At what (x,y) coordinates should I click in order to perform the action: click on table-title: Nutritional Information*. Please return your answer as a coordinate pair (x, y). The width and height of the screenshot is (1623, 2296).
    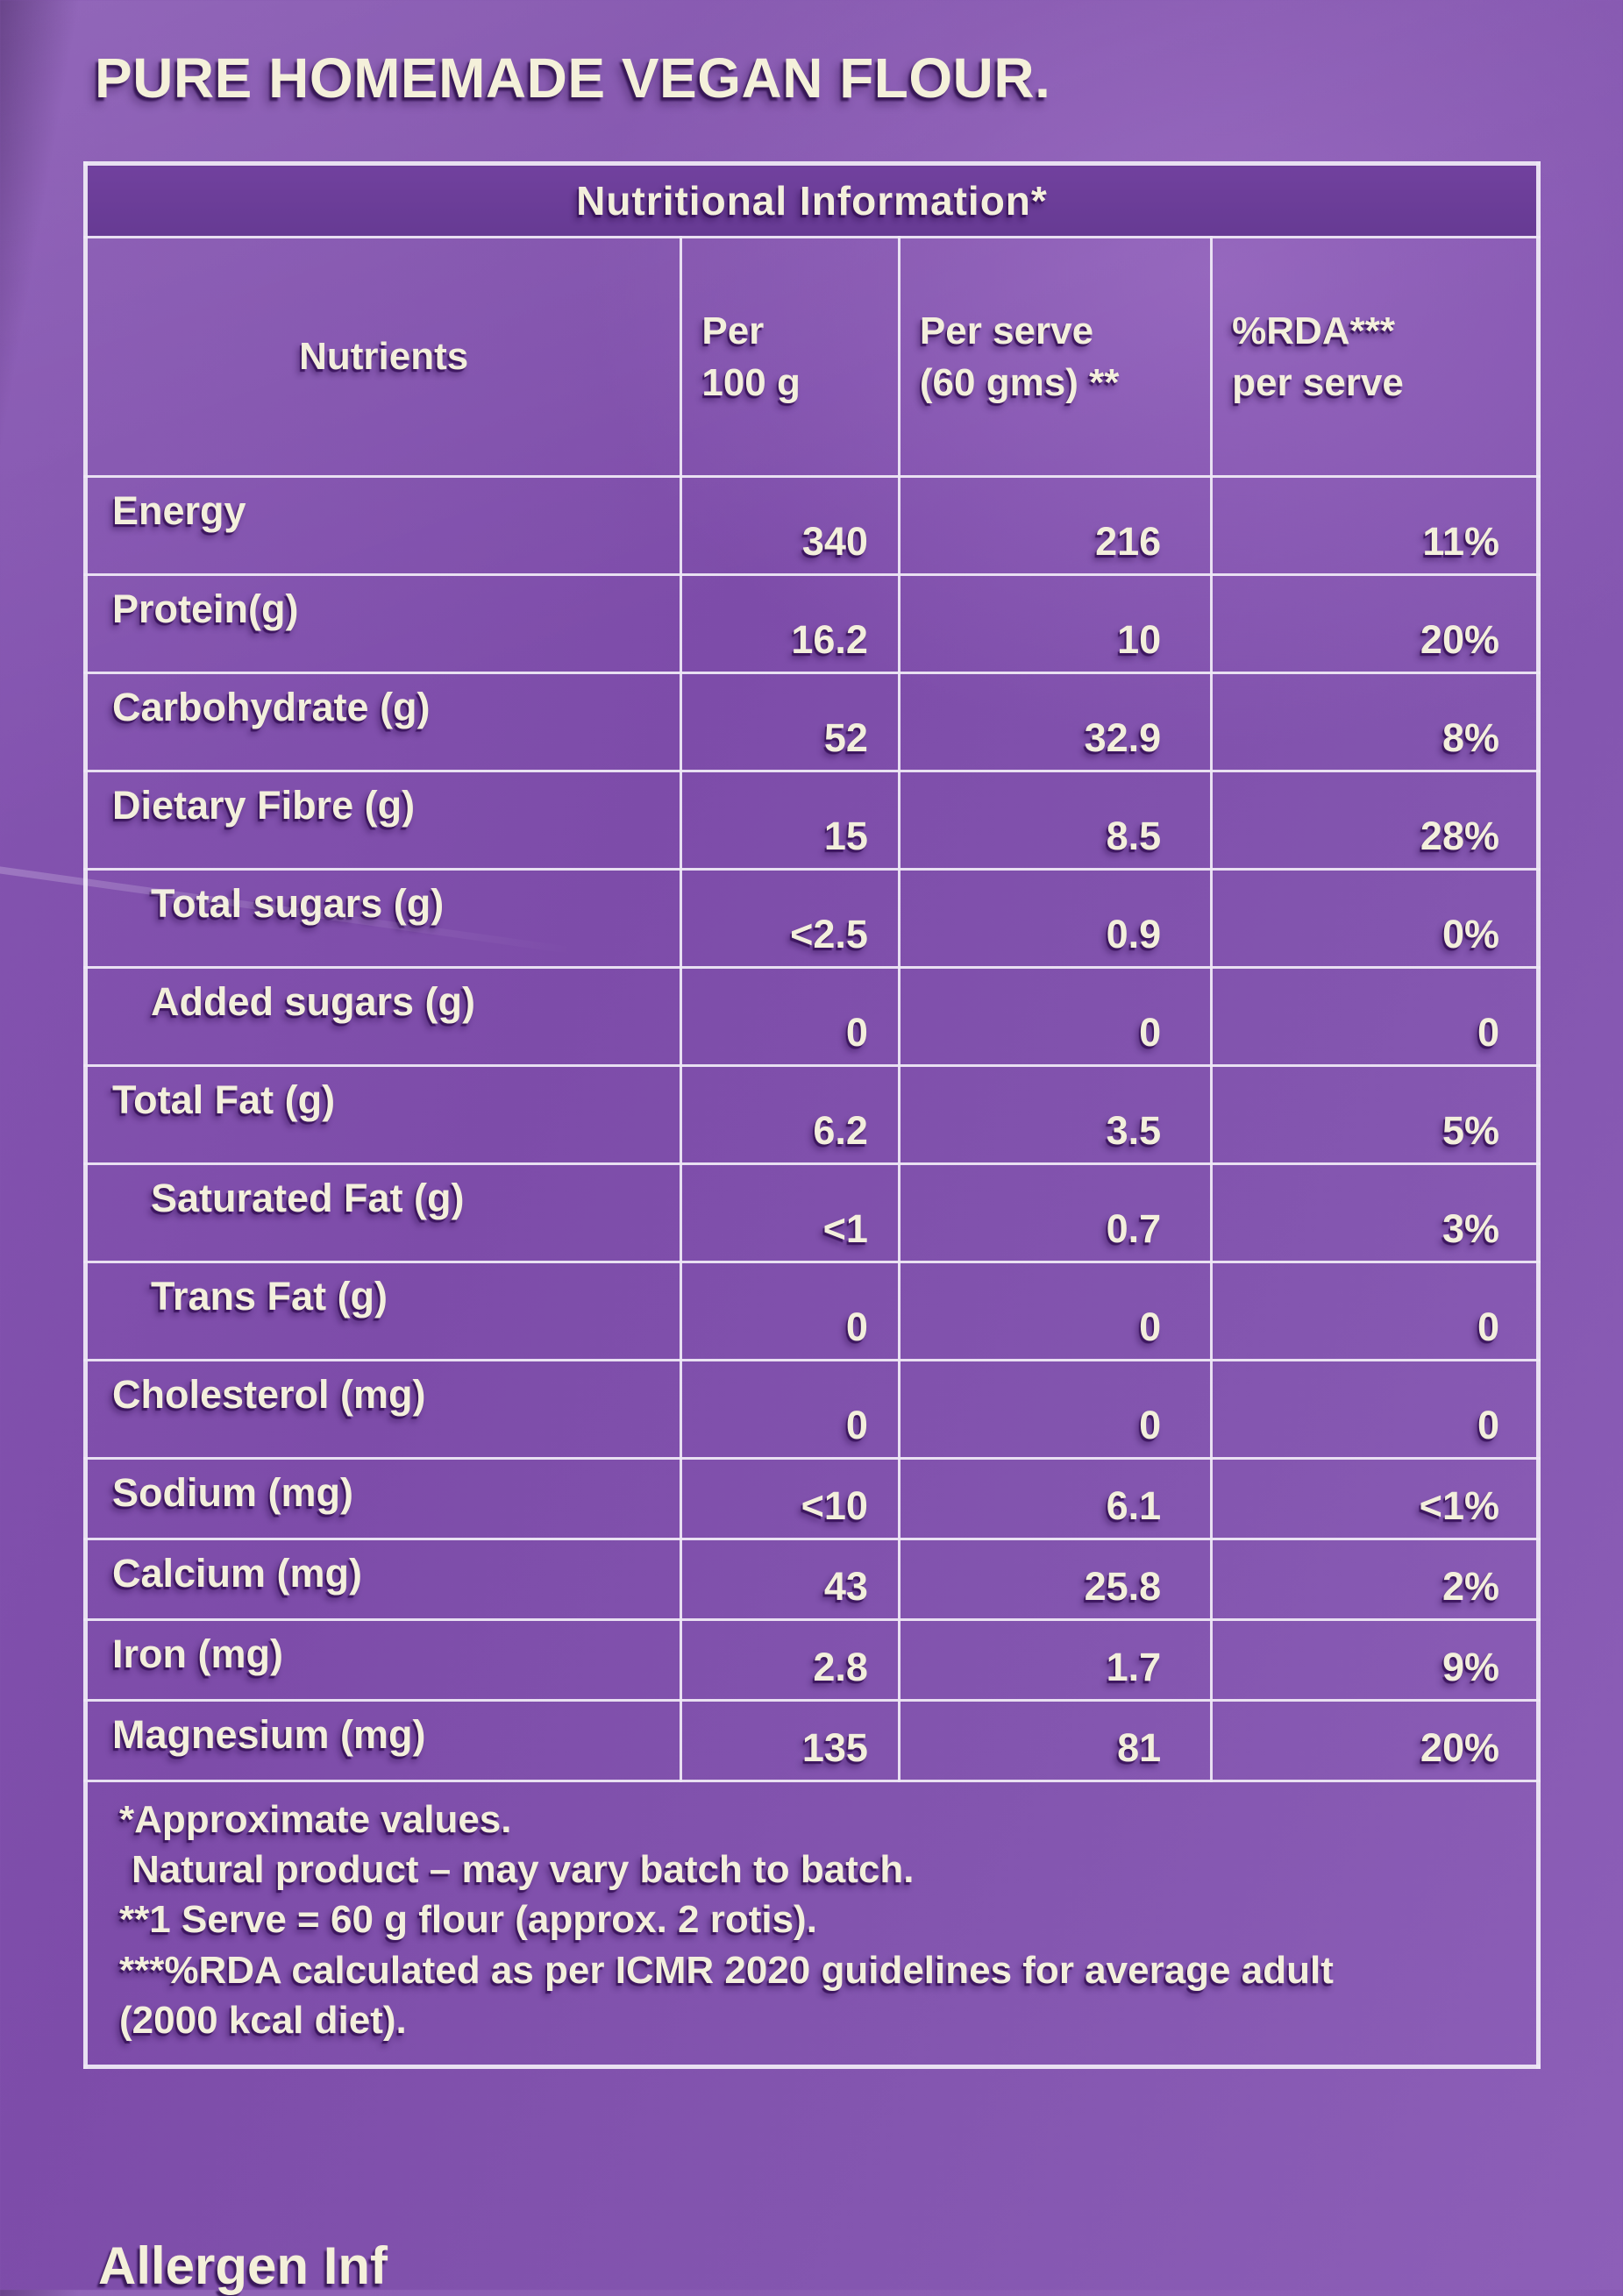
    Looking at the image, I should click on (812, 200).